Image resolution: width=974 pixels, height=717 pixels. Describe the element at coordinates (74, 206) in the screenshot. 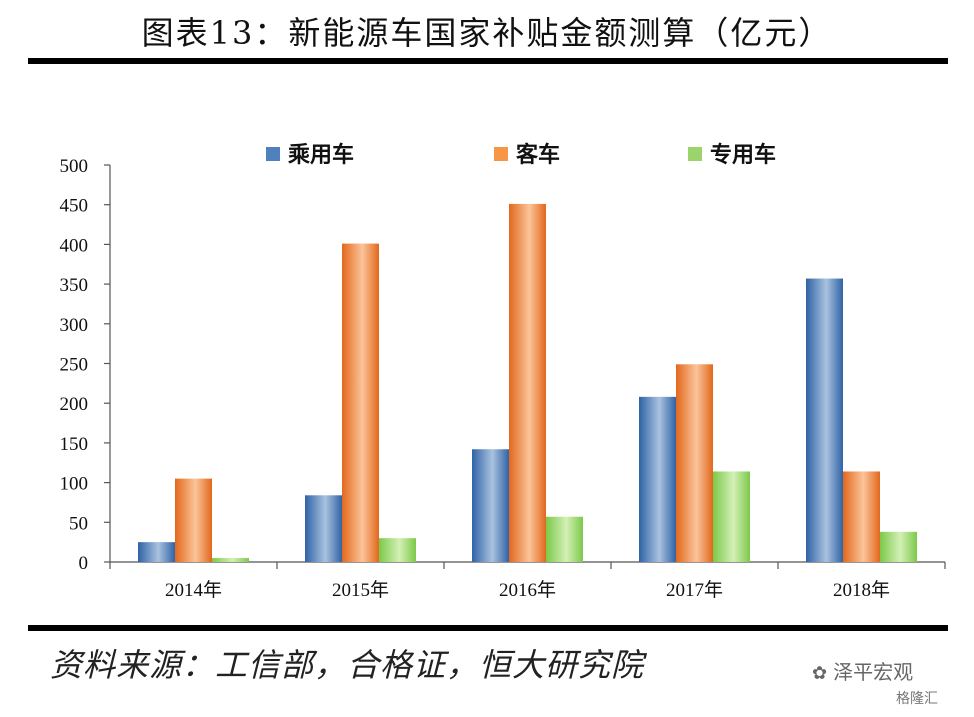

I see `y-tick-label: 450` at that location.